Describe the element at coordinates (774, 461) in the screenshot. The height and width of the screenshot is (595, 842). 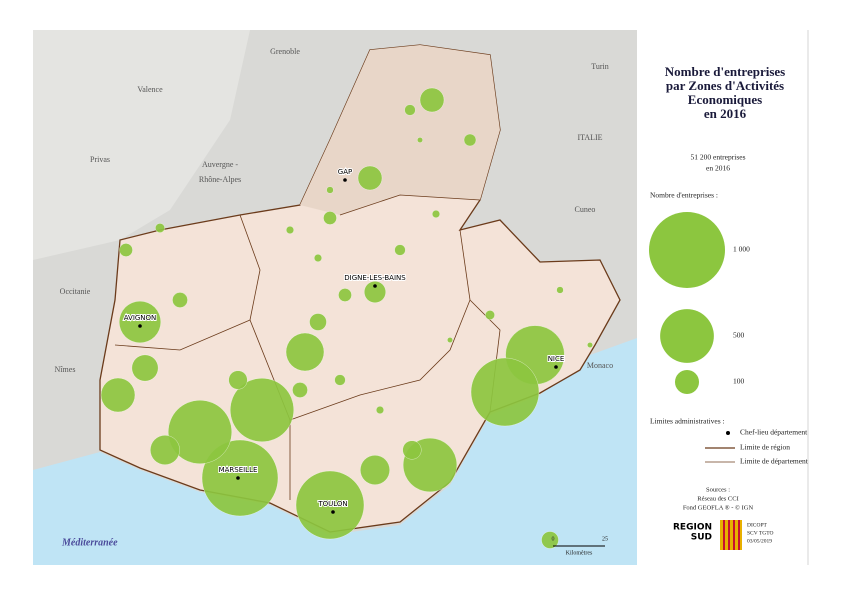
I see `limits-legend-label: Limite de département` at that location.